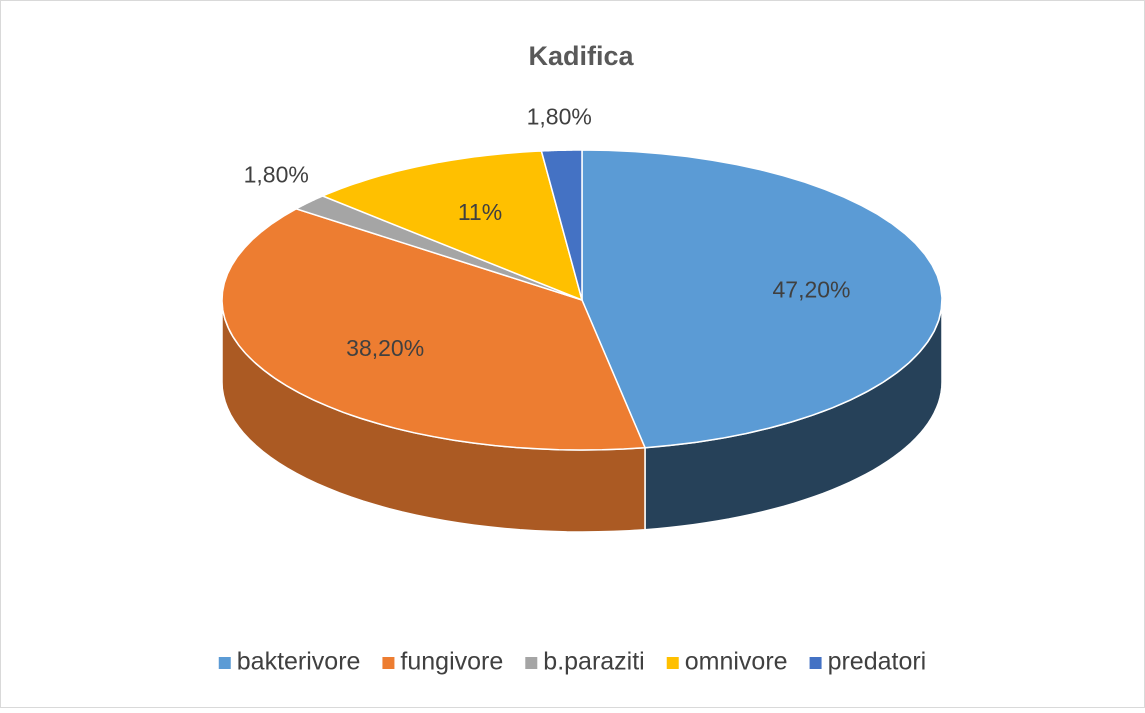  Describe the element at coordinates (877, 662) in the screenshot. I see `legend-label: predatori` at that location.